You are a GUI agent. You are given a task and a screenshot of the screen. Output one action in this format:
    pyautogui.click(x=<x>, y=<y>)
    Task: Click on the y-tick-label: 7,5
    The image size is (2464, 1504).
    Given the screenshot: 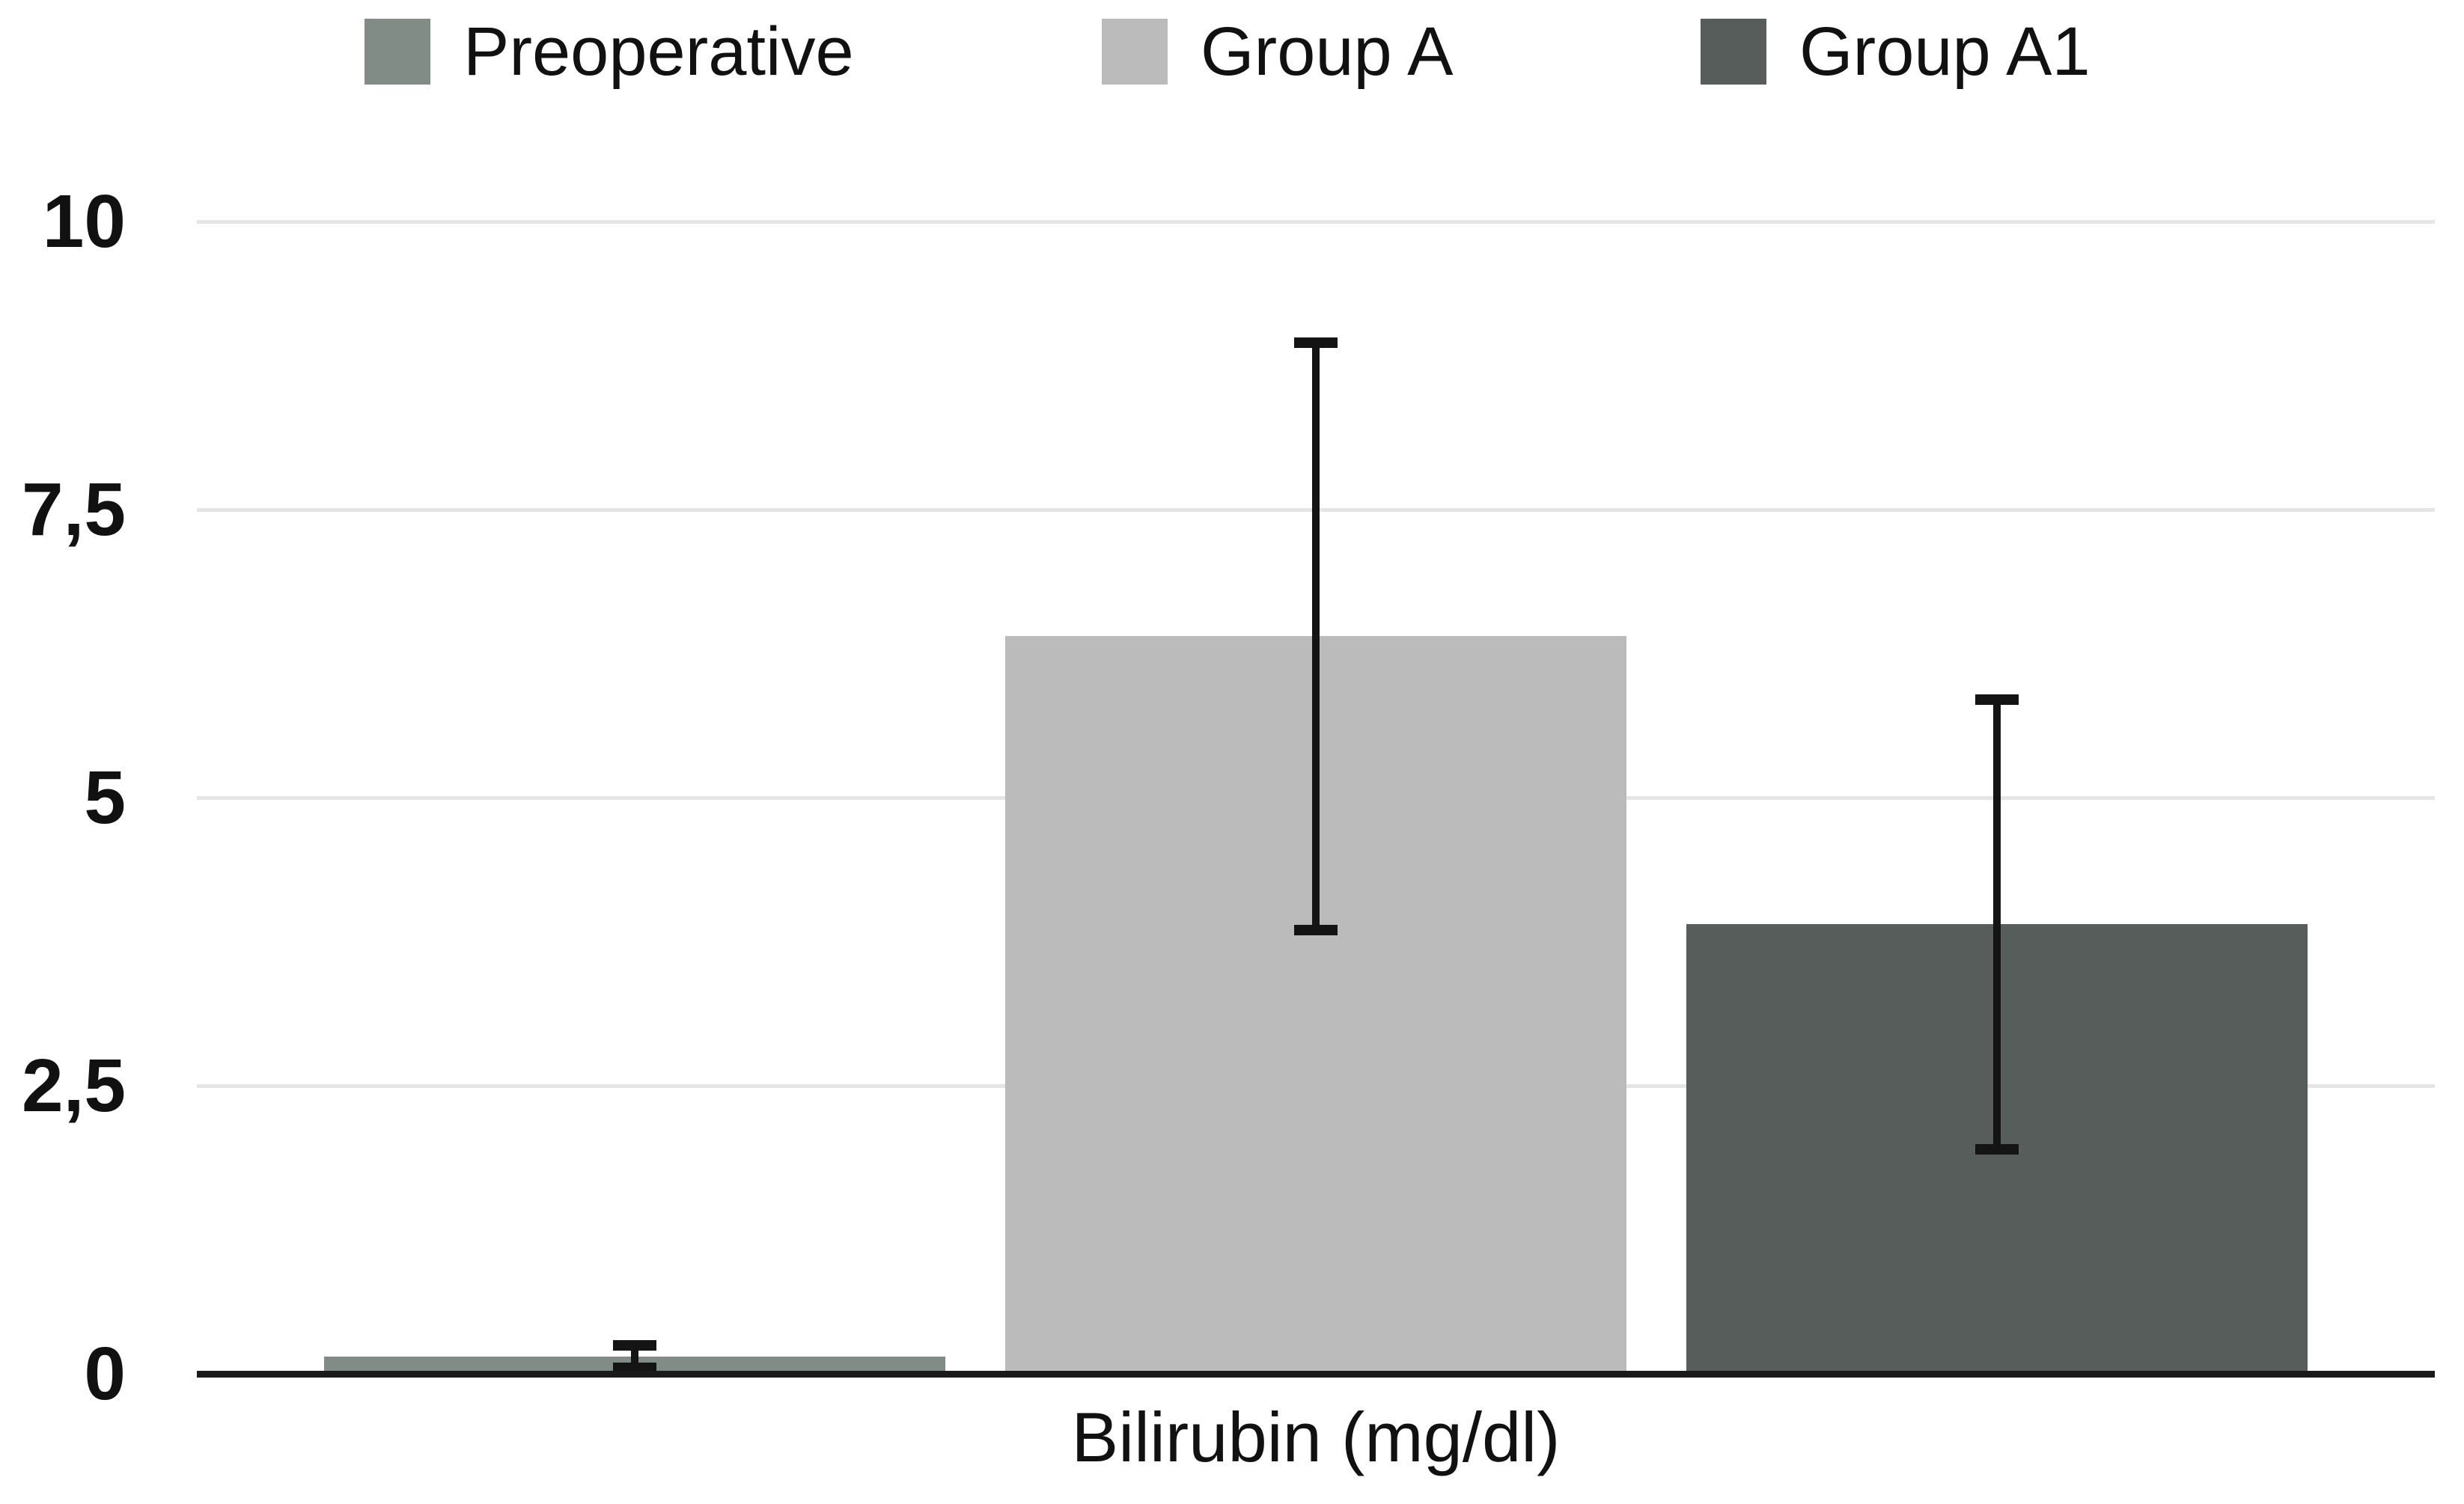 What is the action you would take?
    pyautogui.click(x=73, y=510)
    